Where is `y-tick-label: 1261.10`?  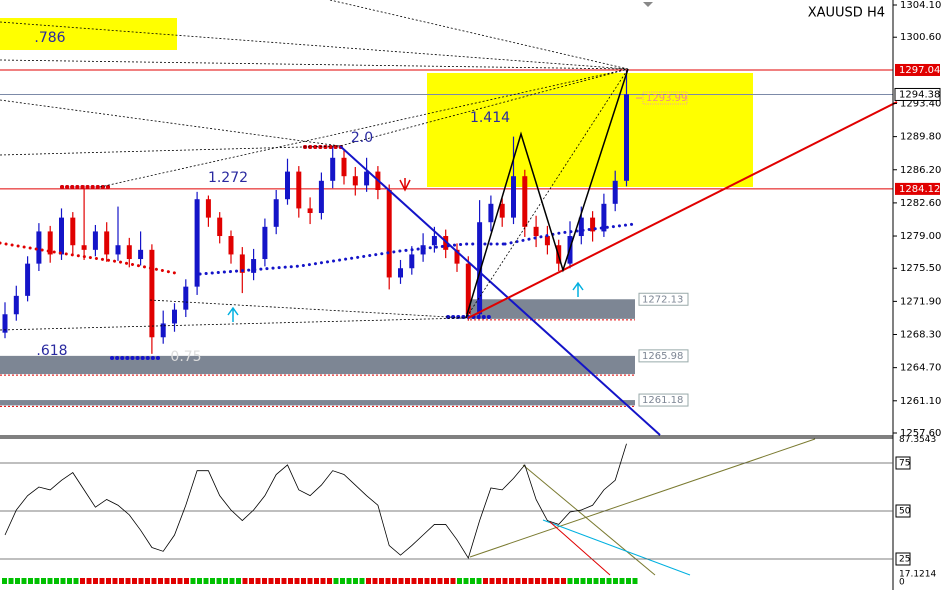 y-tick-label: 1261.10 is located at coordinates (920, 401).